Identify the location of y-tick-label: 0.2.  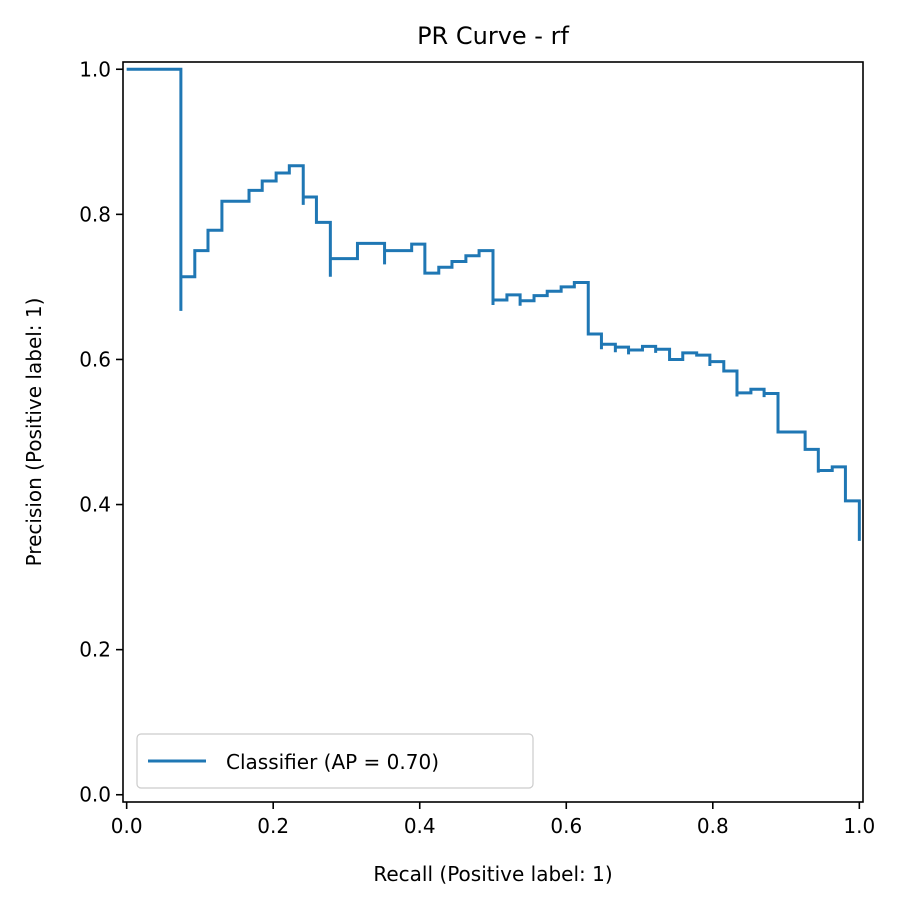
(95, 650).